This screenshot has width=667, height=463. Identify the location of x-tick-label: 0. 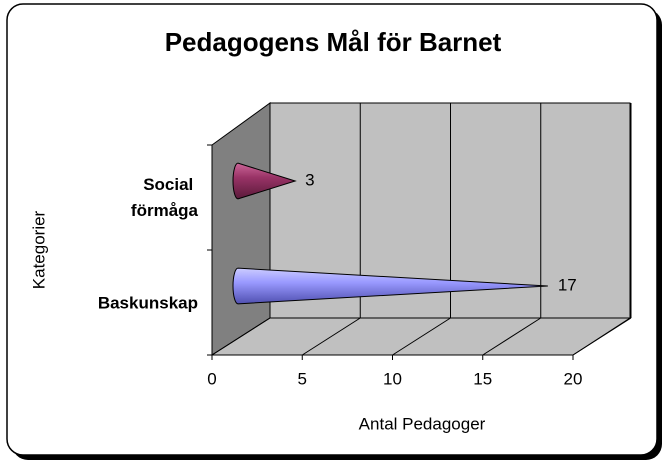
(211, 378).